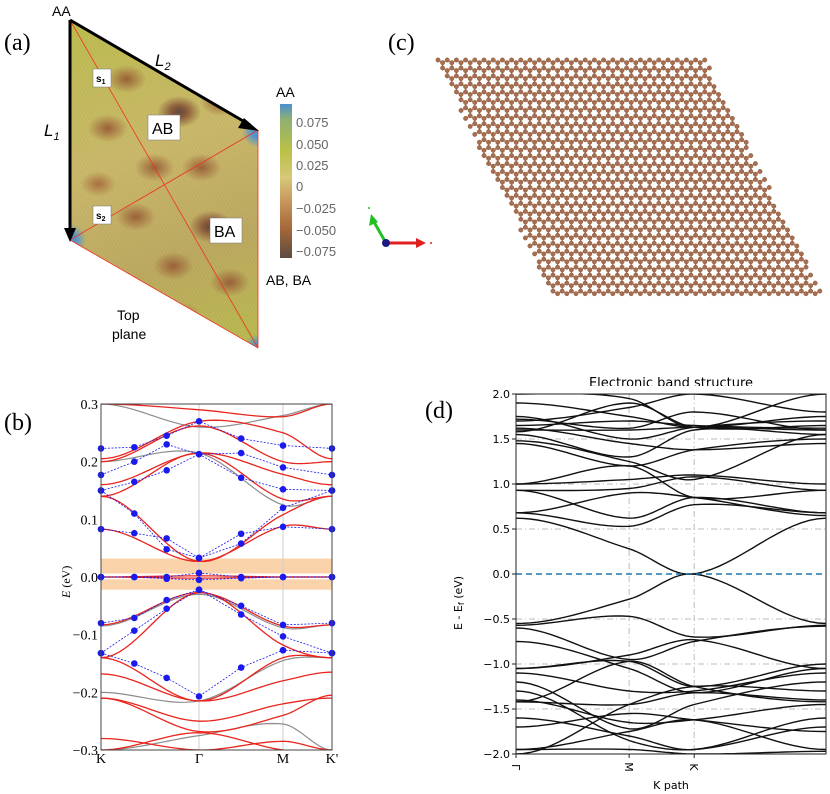 This screenshot has height=794, width=830. I want to click on corner-label-aa: AA, so click(61, 11).